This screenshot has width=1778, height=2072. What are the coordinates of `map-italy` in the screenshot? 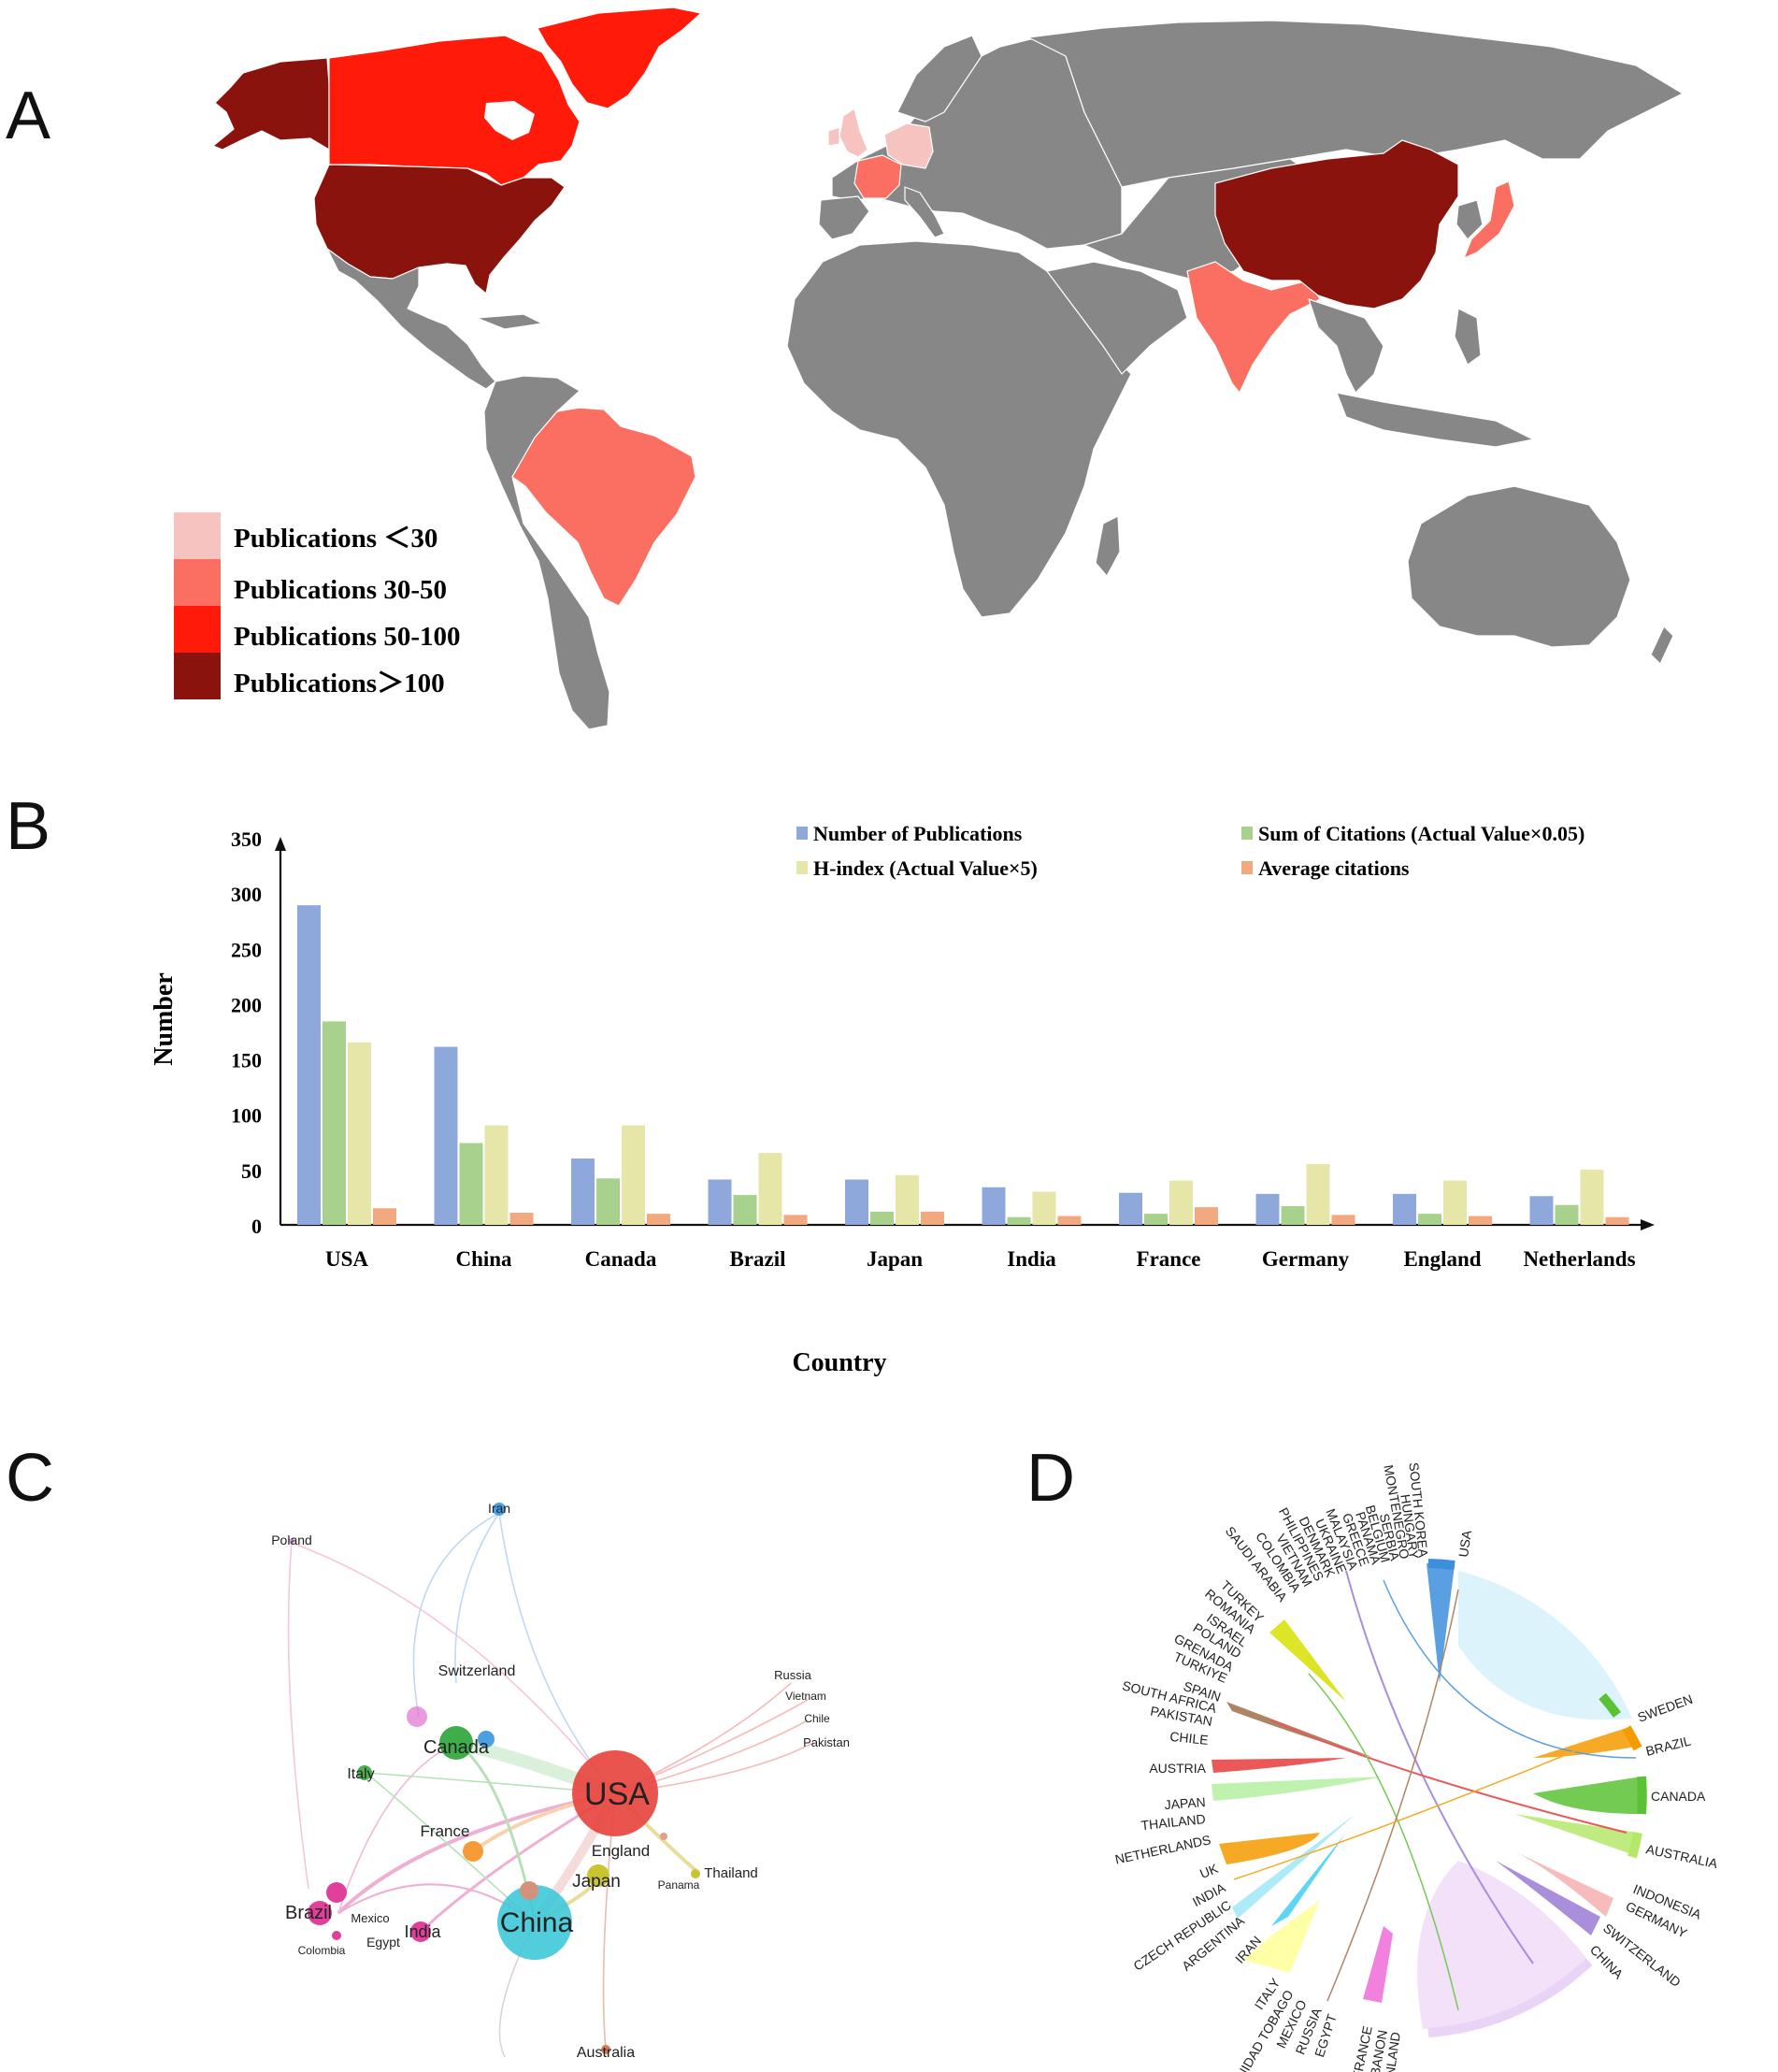 It's located at (924, 212).